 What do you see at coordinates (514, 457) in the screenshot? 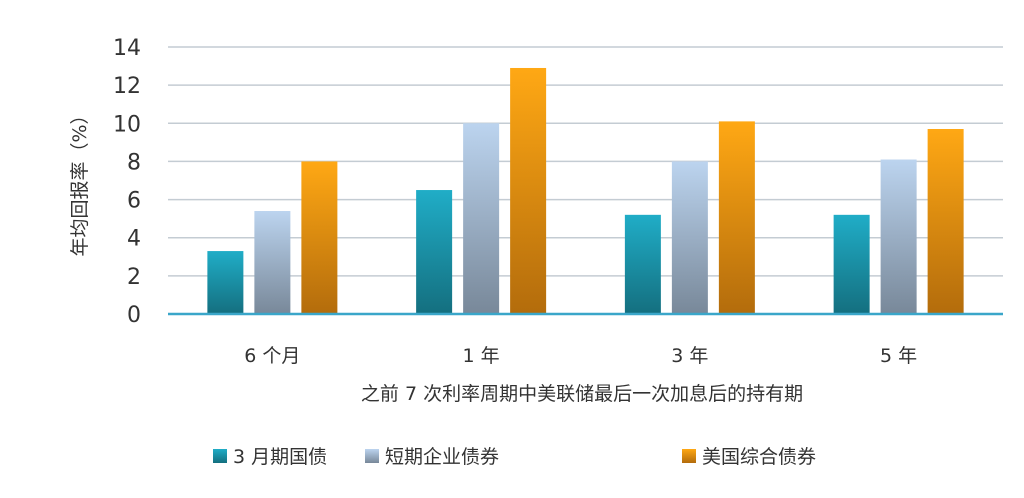
I see `legend: 3 月期国债 短期企业债券 美国综合债券` at bounding box center [514, 457].